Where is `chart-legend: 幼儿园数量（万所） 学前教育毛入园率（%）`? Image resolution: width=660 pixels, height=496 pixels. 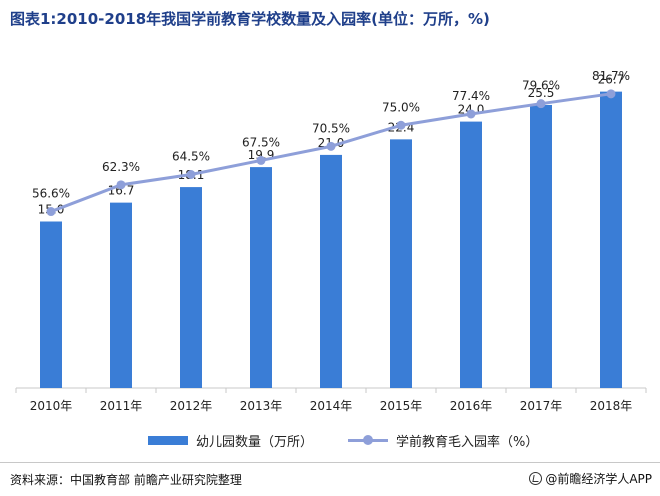 chart-legend: 幼儿园数量（万所） 学前教育毛入园率（%） is located at coordinates (330, 440).